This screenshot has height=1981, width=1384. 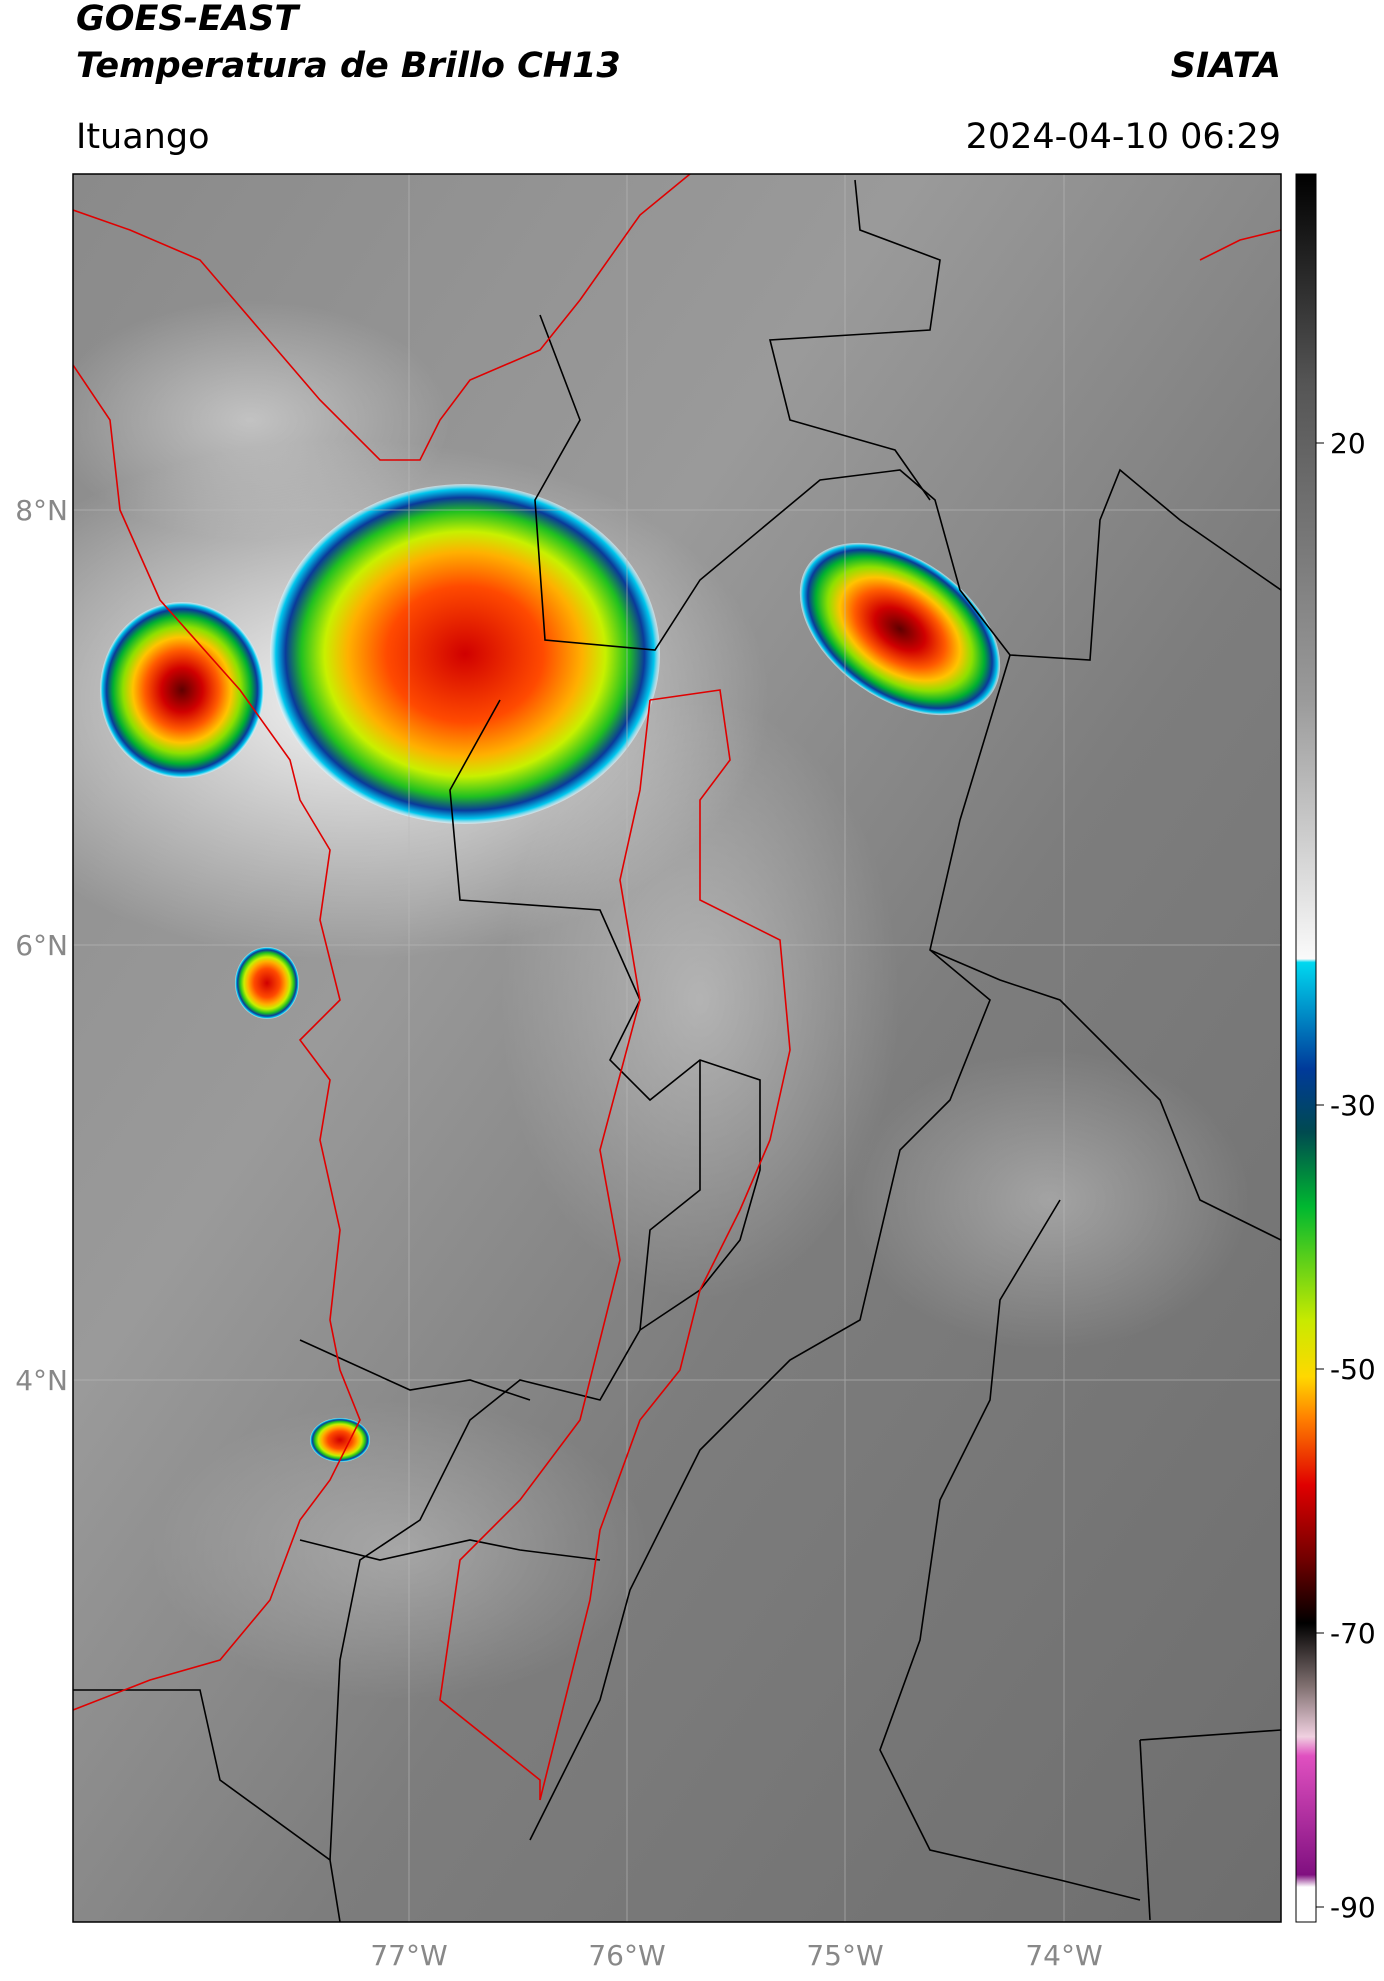 What do you see at coordinates (736, 1955) in the screenshot?
I see `lon-labels: 77°W 76°W 75°W 74°W` at bounding box center [736, 1955].